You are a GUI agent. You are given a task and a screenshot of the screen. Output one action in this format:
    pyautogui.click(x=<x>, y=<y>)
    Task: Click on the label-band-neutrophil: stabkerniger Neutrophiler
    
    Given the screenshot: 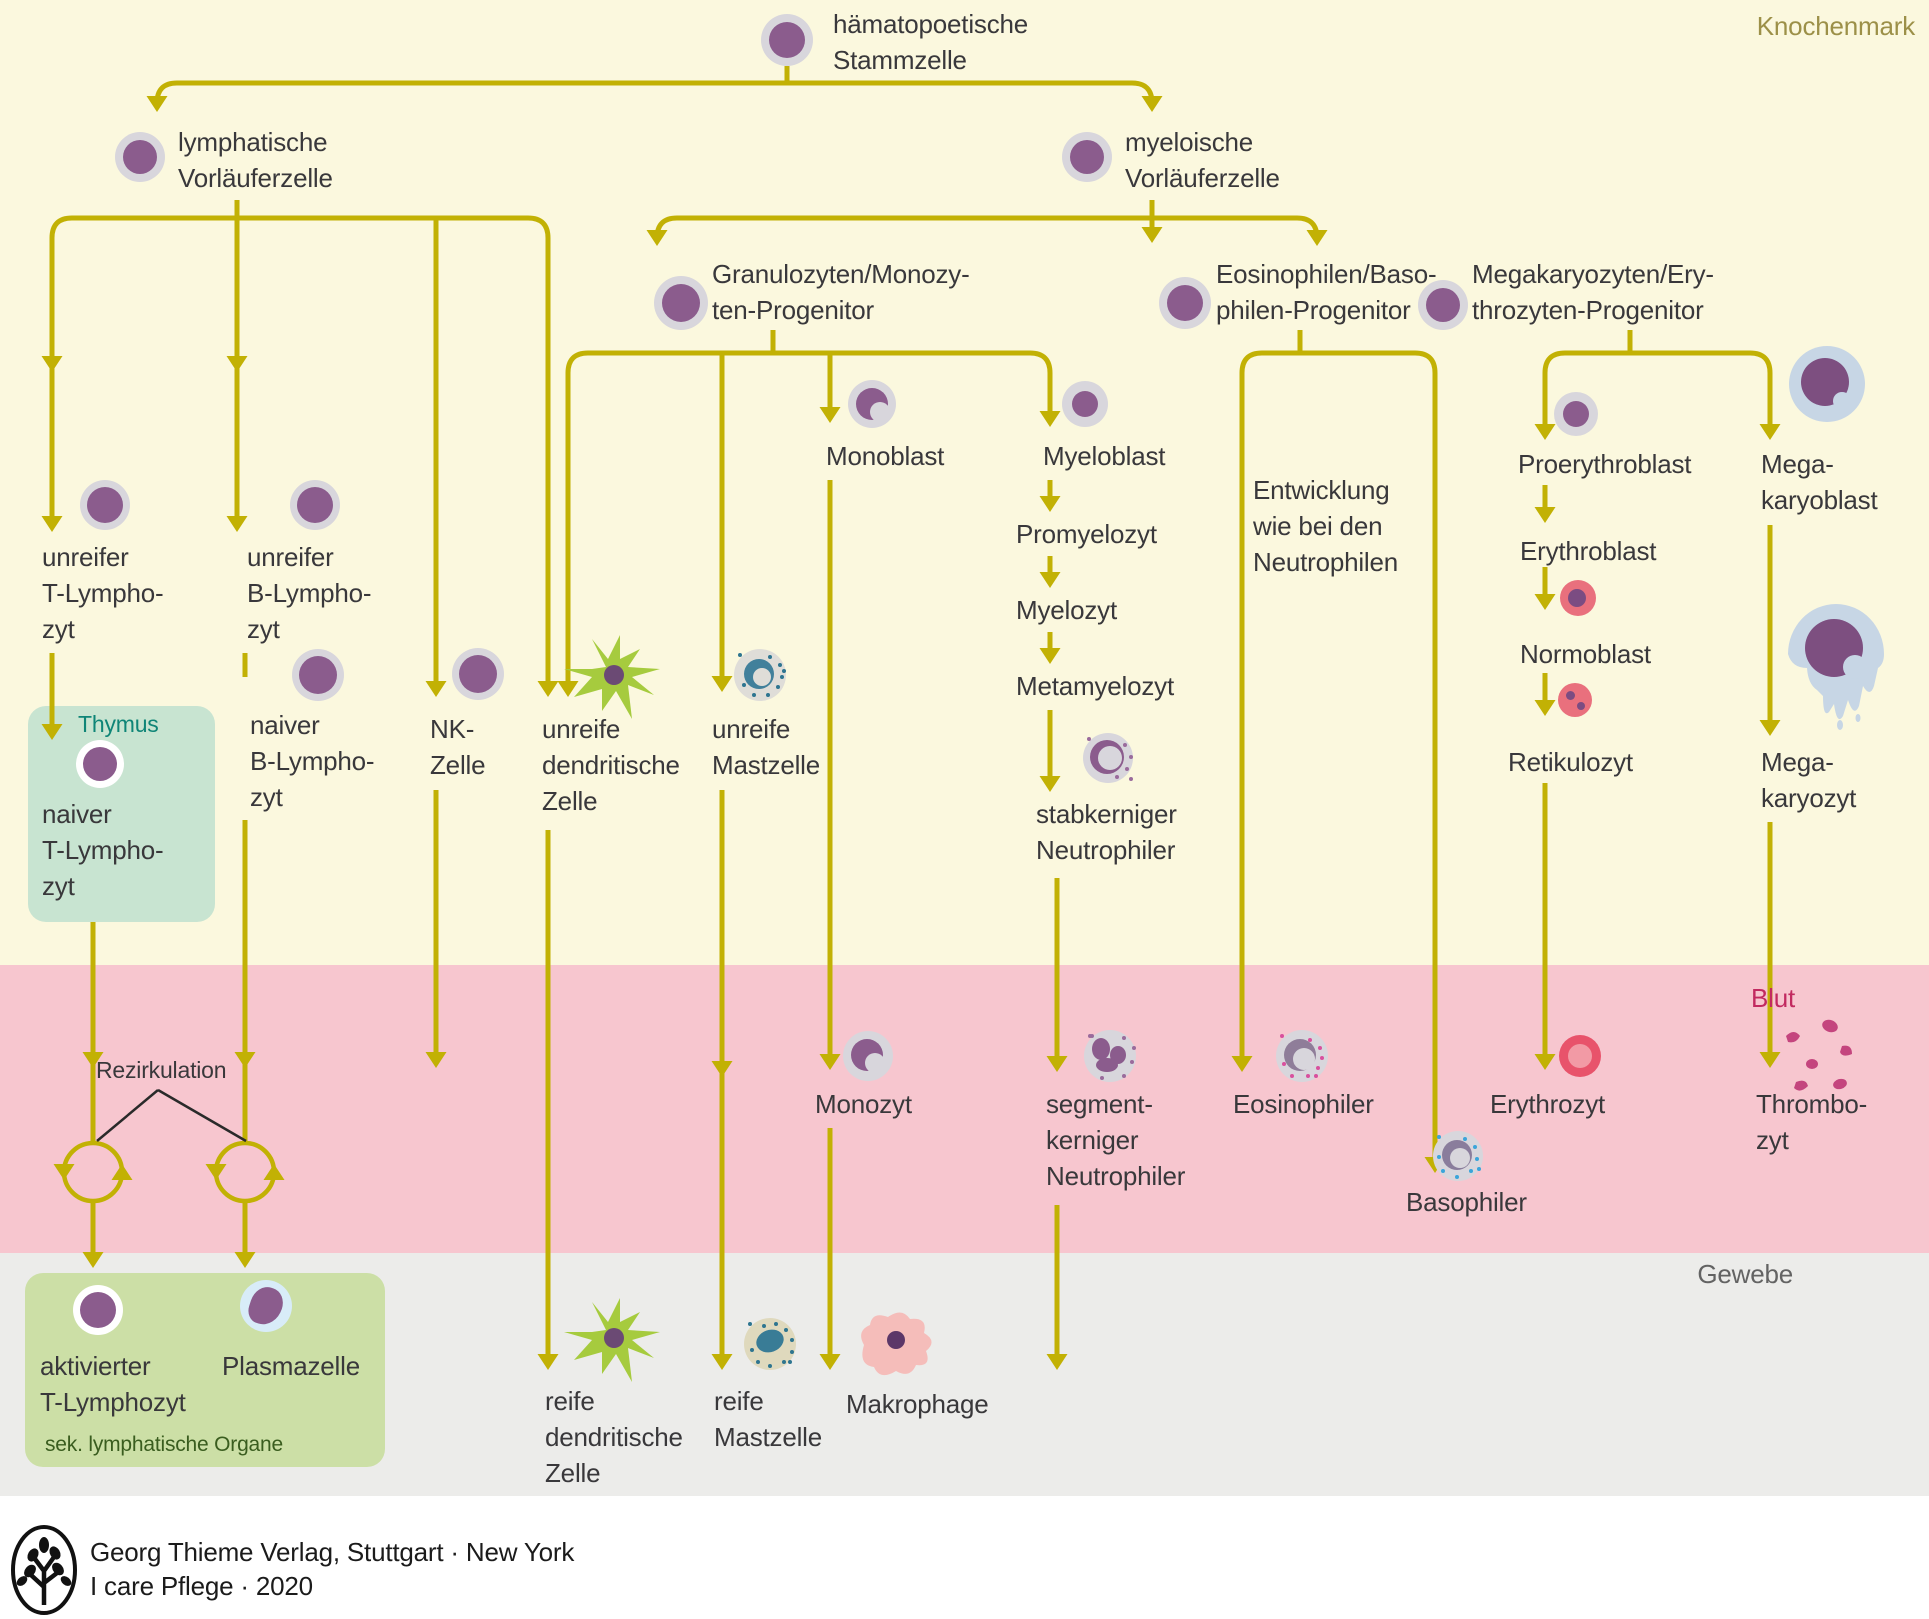 What is the action you would take?
    pyautogui.click(x=1106, y=832)
    